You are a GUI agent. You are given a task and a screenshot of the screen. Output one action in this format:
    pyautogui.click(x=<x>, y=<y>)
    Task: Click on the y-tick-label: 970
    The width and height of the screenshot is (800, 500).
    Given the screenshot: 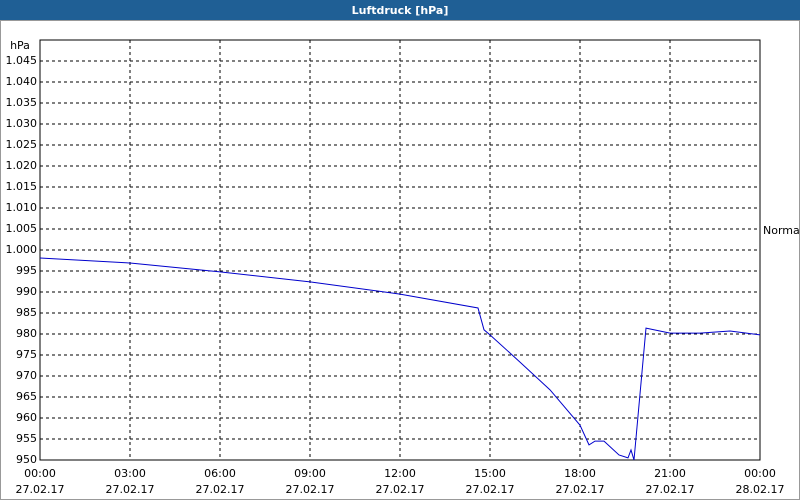 What is the action you would take?
    pyautogui.click(x=26, y=375)
    